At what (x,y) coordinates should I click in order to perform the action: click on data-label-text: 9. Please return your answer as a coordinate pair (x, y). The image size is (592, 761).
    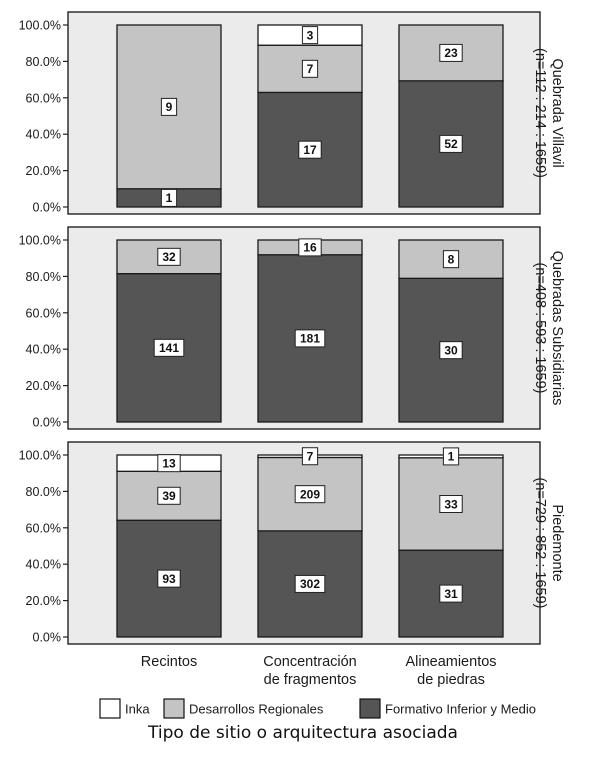
    Looking at the image, I should click on (169, 107).